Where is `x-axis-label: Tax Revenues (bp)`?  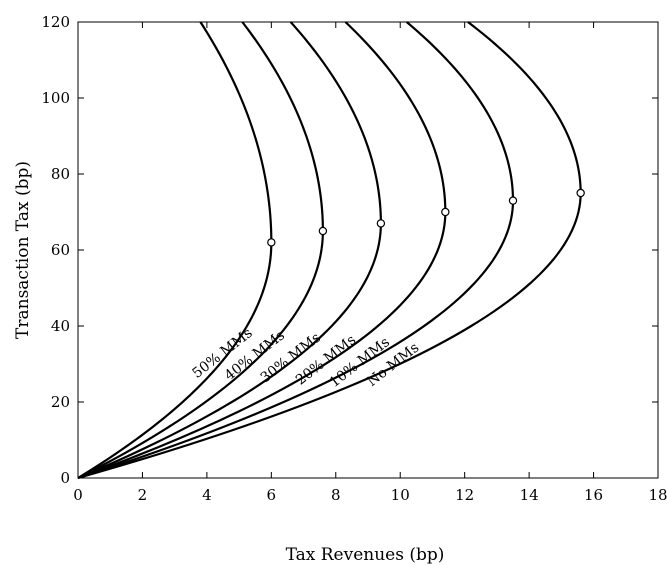
x-axis-label: Tax Revenues (bp) is located at coordinates (365, 555).